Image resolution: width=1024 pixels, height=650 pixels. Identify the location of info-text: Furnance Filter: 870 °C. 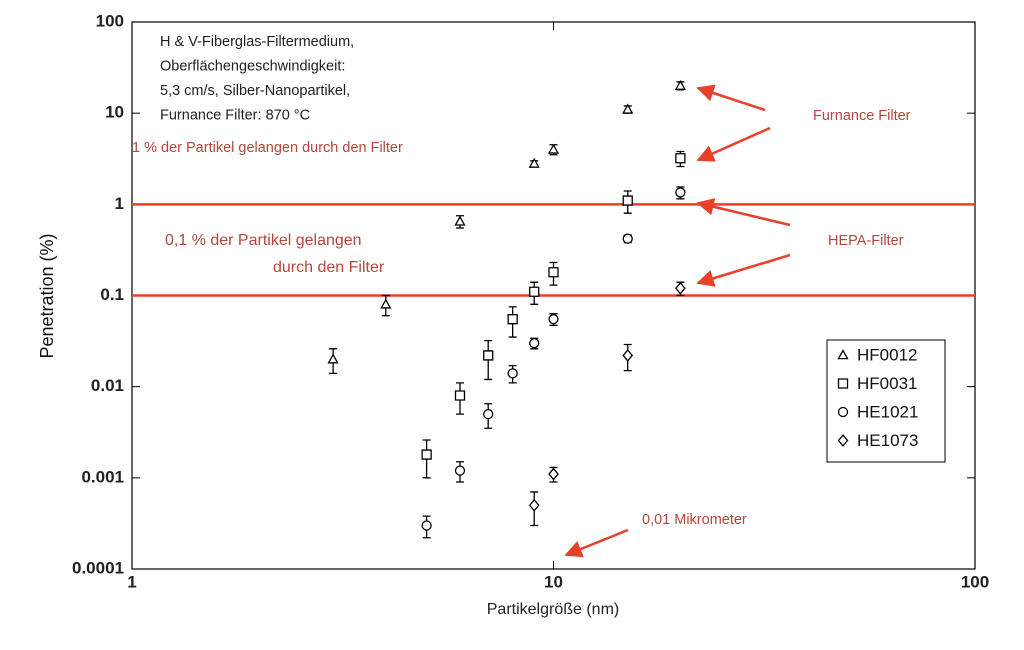
(235, 115).